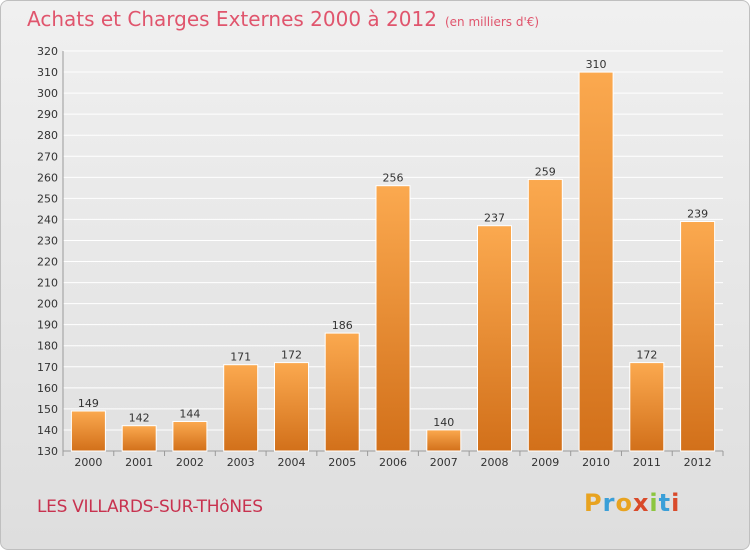  Describe the element at coordinates (596, 462) in the screenshot. I see `x-tick-label: 2010` at that location.